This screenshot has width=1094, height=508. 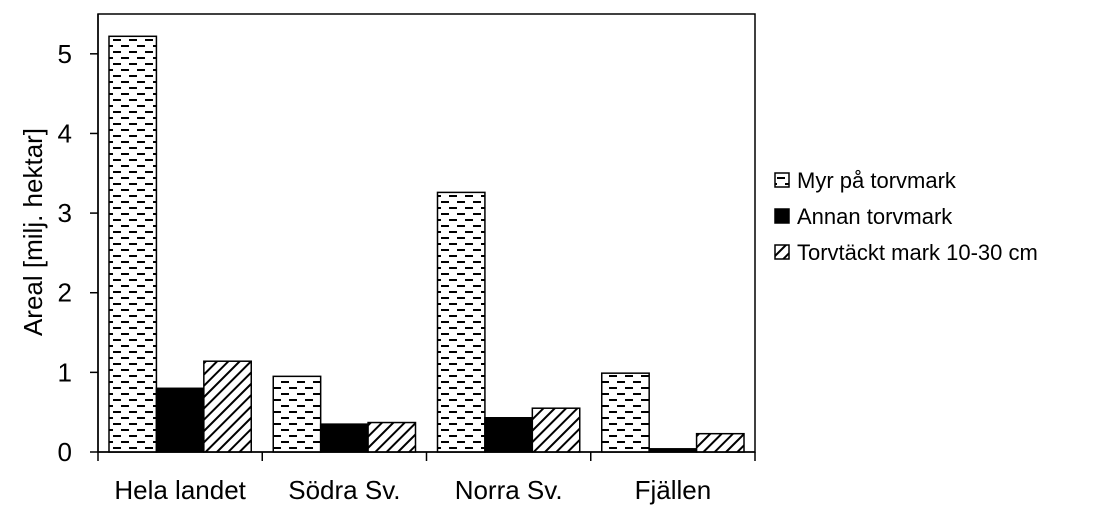 What do you see at coordinates (509, 490) in the screenshot?
I see `x-category-label: Norra Sv.` at bounding box center [509, 490].